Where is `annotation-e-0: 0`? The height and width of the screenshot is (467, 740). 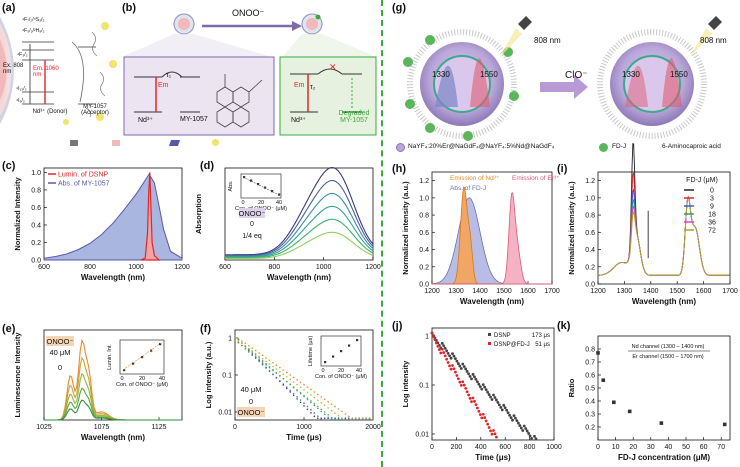 annotation-e-0: 0 is located at coordinates (60, 367).